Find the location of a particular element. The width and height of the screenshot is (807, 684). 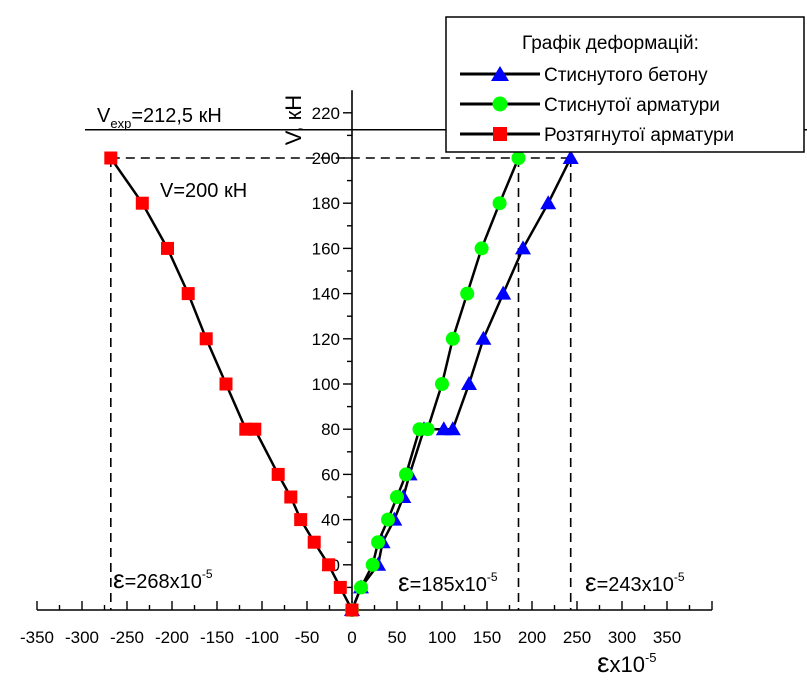

strain-annotation-left-exp: -5 is located at coordinates (207, 574).